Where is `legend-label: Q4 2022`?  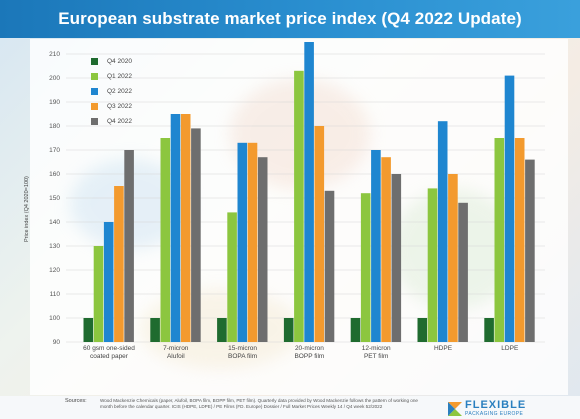 legend-label: Q4 2022 is located at coordinates (119, 121).